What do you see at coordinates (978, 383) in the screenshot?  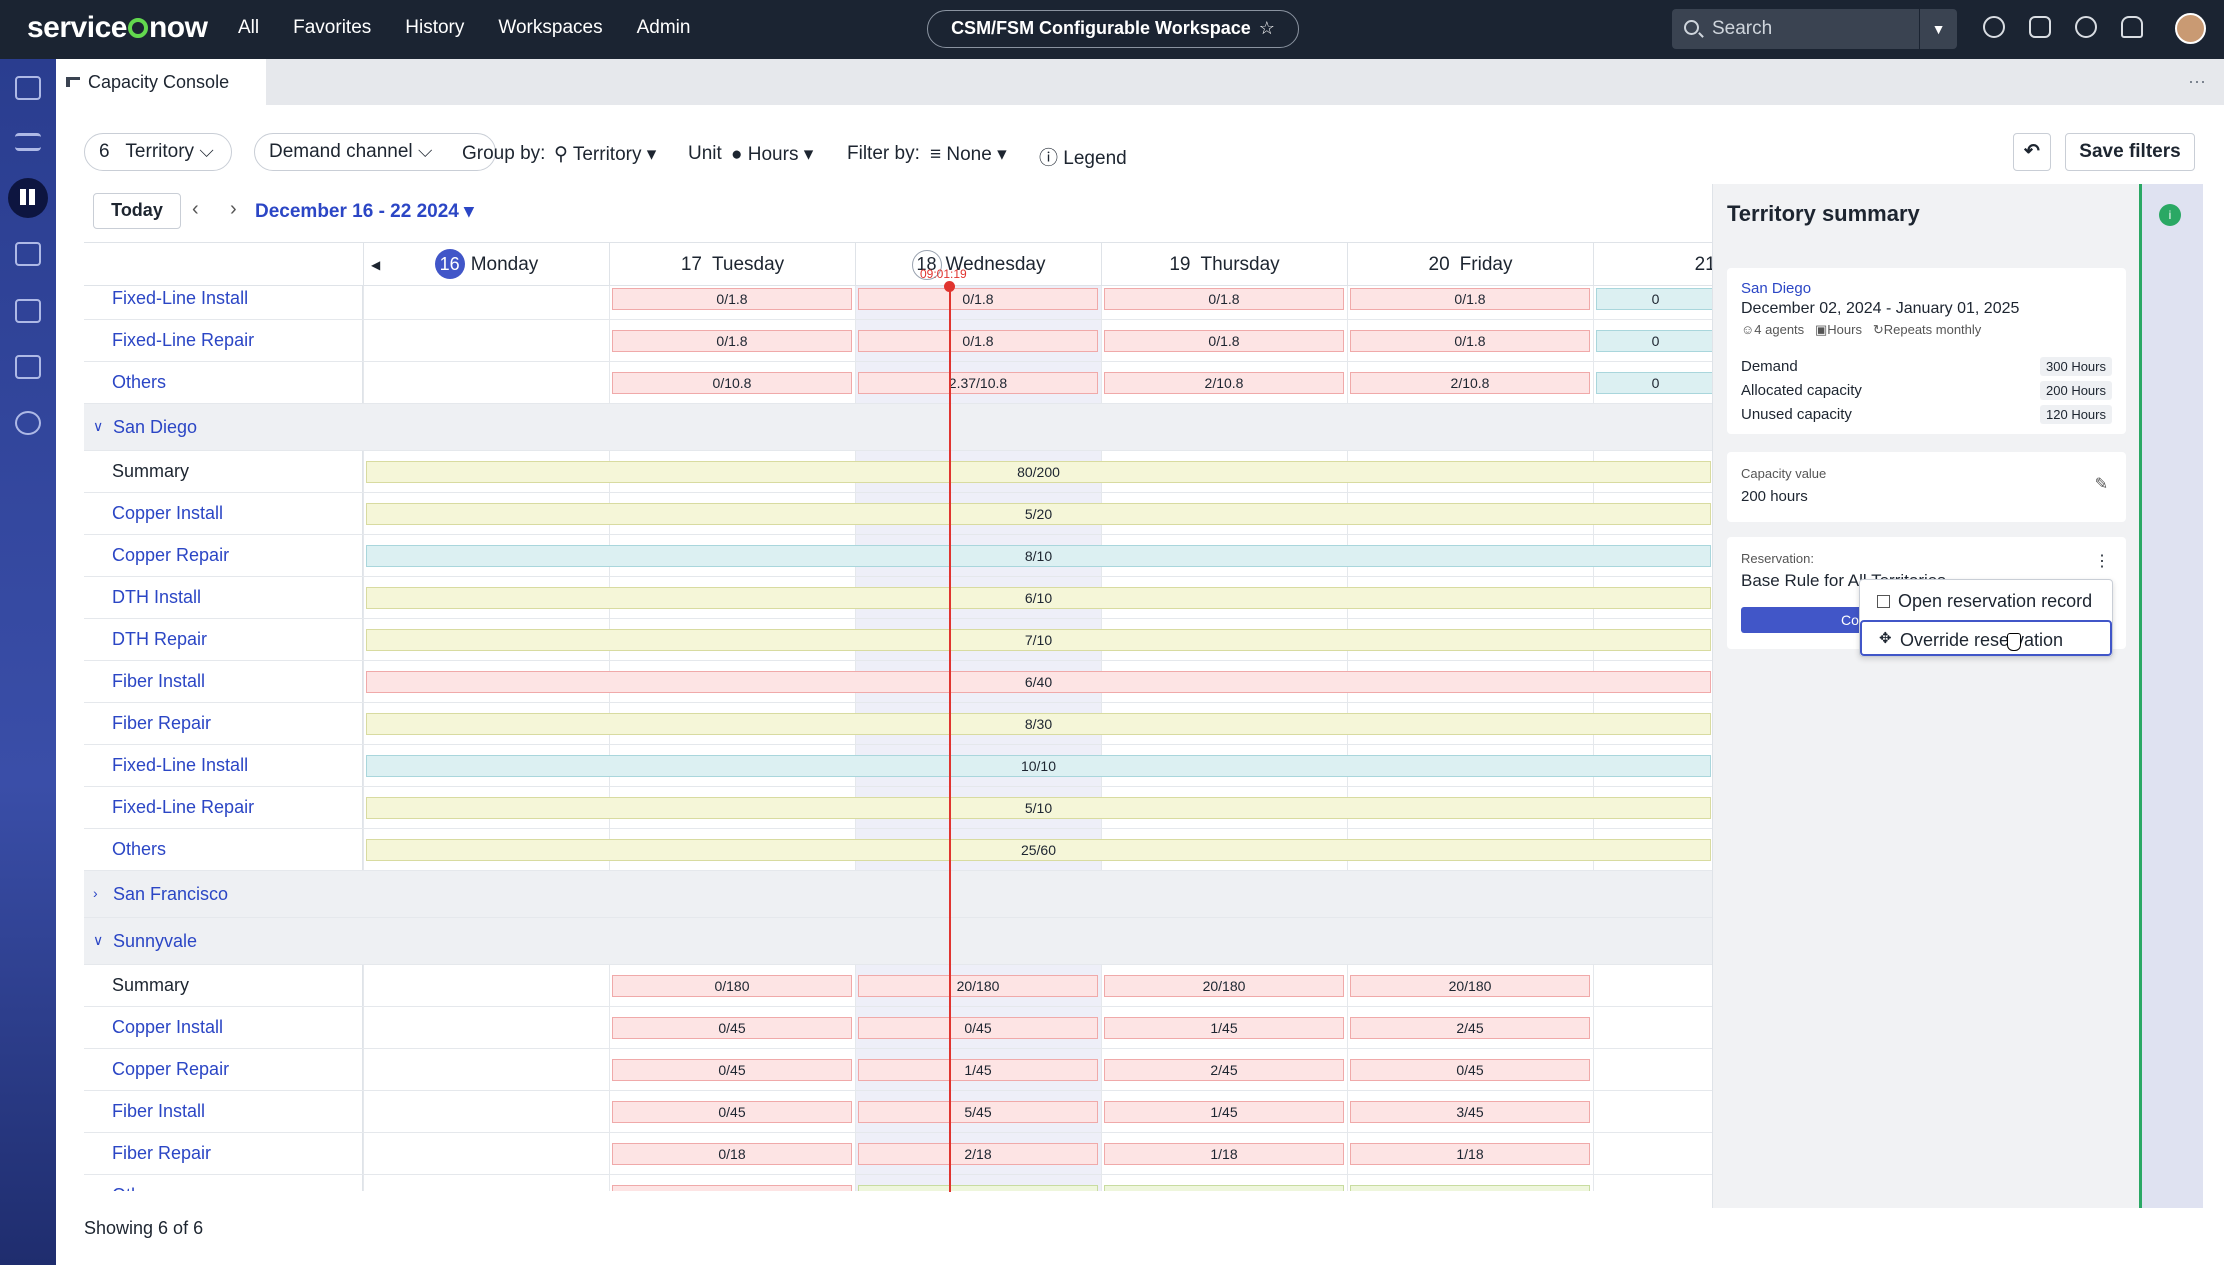 I see `capacity-bar: 2.37/10.8` at bounding box center [978, 383].